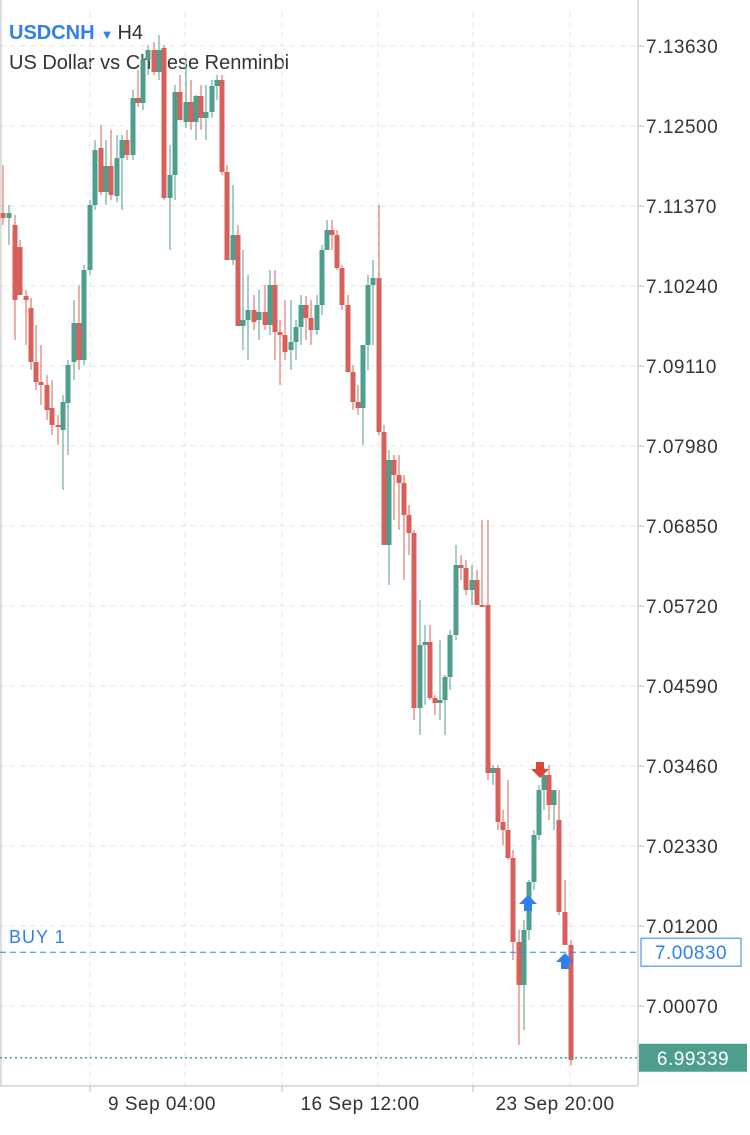 This screenshot has height=1135, width=750. Describe the element at coordinates (130, 33) in the screenshot. I see `timeframe-label: H4` at that location.